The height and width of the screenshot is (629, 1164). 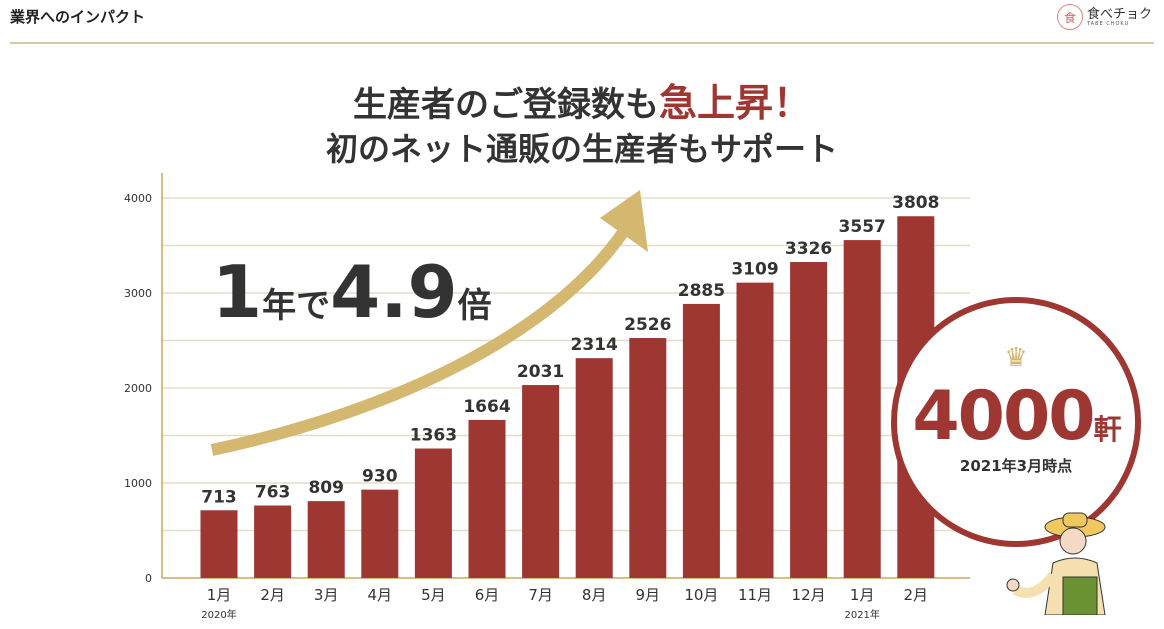 What do you see at coordinates (326, 595) in the screenshot?
I see `x-tick-label: 3月` at bounding box center [326, 595].